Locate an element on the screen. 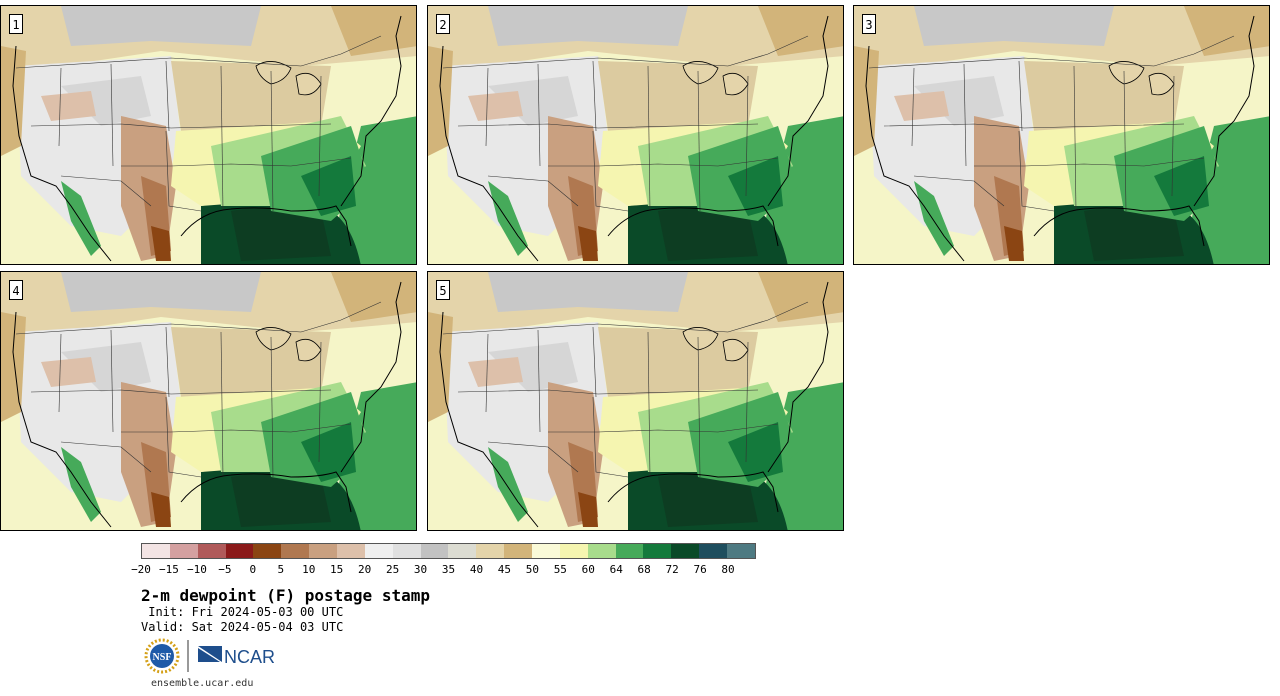 The image size is (1280, 696). map-panel-5: 5 is located at coordinates (635, 401).